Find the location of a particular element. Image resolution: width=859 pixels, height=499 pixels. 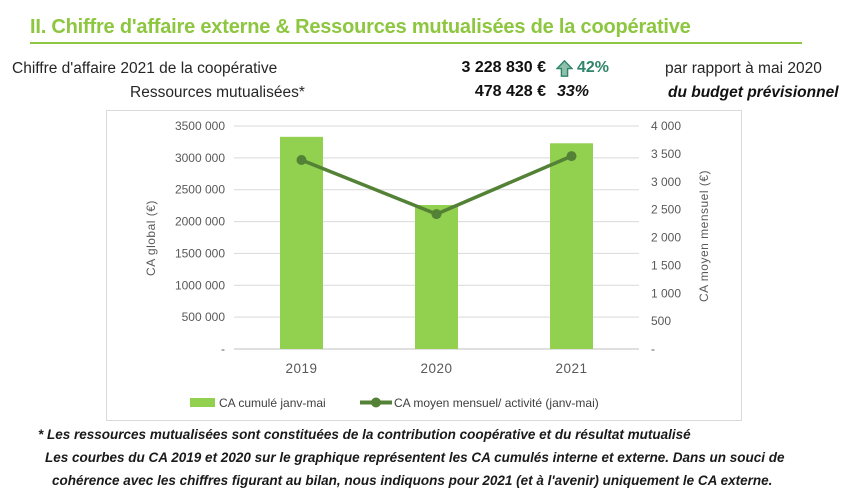

right-axis-tick: 1 000 is located at coordinates (666, 293).